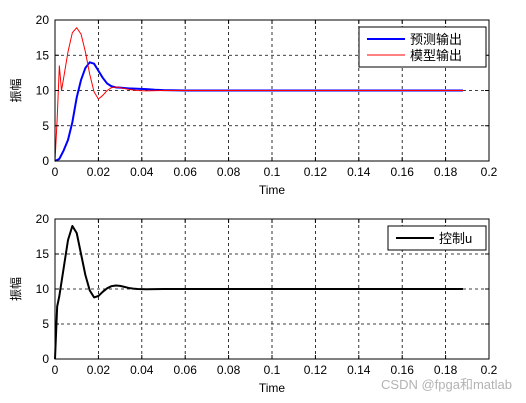  Describe the element at coordinates (45, 161) in the screenshot. I see `y-tick-label-1-0: 0` at that location.